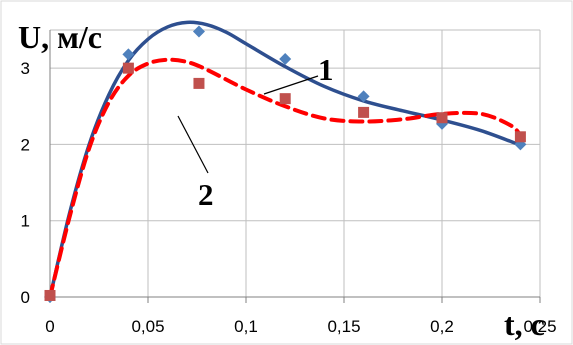  Describe the element at coordinates (49, 326) in the screenshot. I see `x-tick-label: 0` at that location.